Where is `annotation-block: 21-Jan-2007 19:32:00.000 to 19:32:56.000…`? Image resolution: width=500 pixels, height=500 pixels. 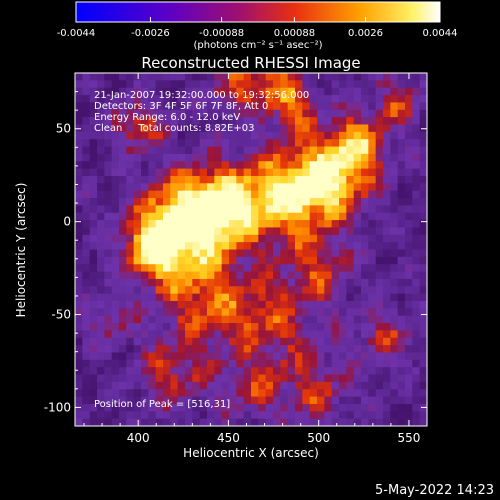
annotation-block: 21-Jan-2007 19:32:00.000 to 19:32:56.000… is located at coordinates (201, 112).